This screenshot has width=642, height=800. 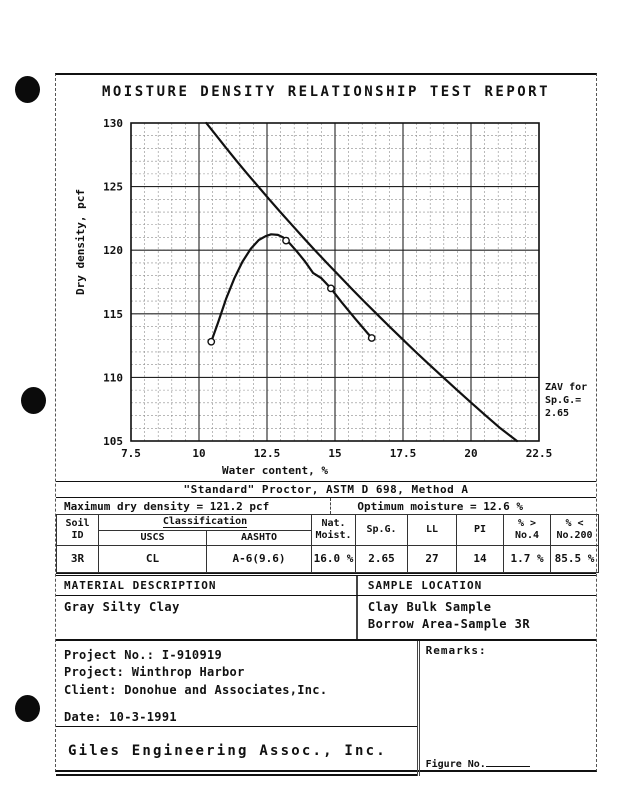 What do you see at coordinates (557, 413) in the screenshot?
I see `zav-annotation: 2.65` at bounding box center [557, 413].